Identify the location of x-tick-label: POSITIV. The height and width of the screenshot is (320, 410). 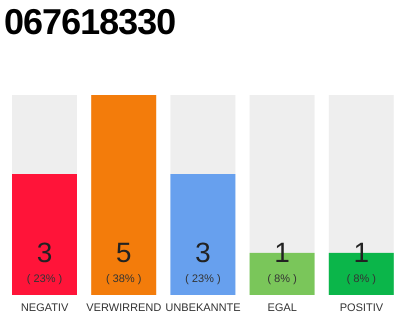
(362, 308).